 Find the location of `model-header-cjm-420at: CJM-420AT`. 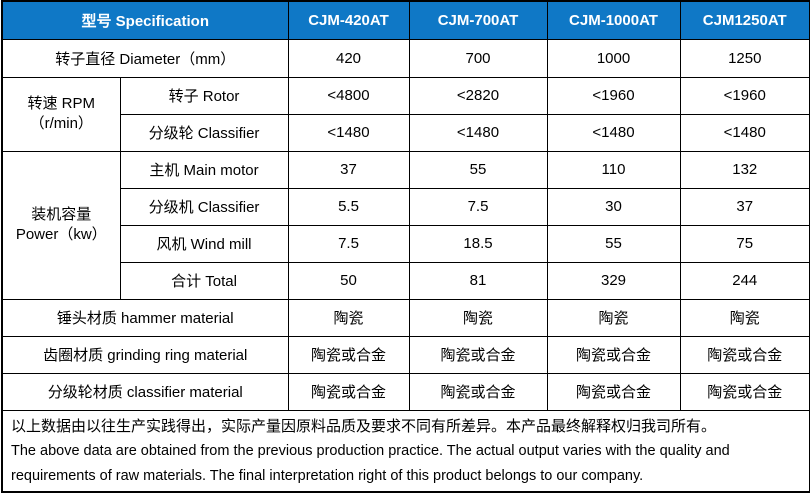

model-header-cjm-420at: CJM-420AT is located at coordinates (348, 20).